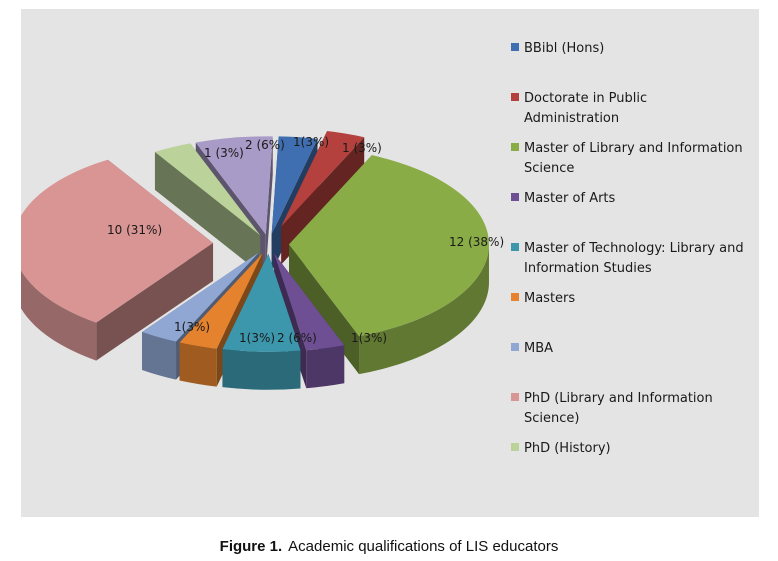 This screenshot has width=778, height=561. Describe the element at coordinates (640, 299) in the screenshot. I see `legend-label: Masters` at that location.